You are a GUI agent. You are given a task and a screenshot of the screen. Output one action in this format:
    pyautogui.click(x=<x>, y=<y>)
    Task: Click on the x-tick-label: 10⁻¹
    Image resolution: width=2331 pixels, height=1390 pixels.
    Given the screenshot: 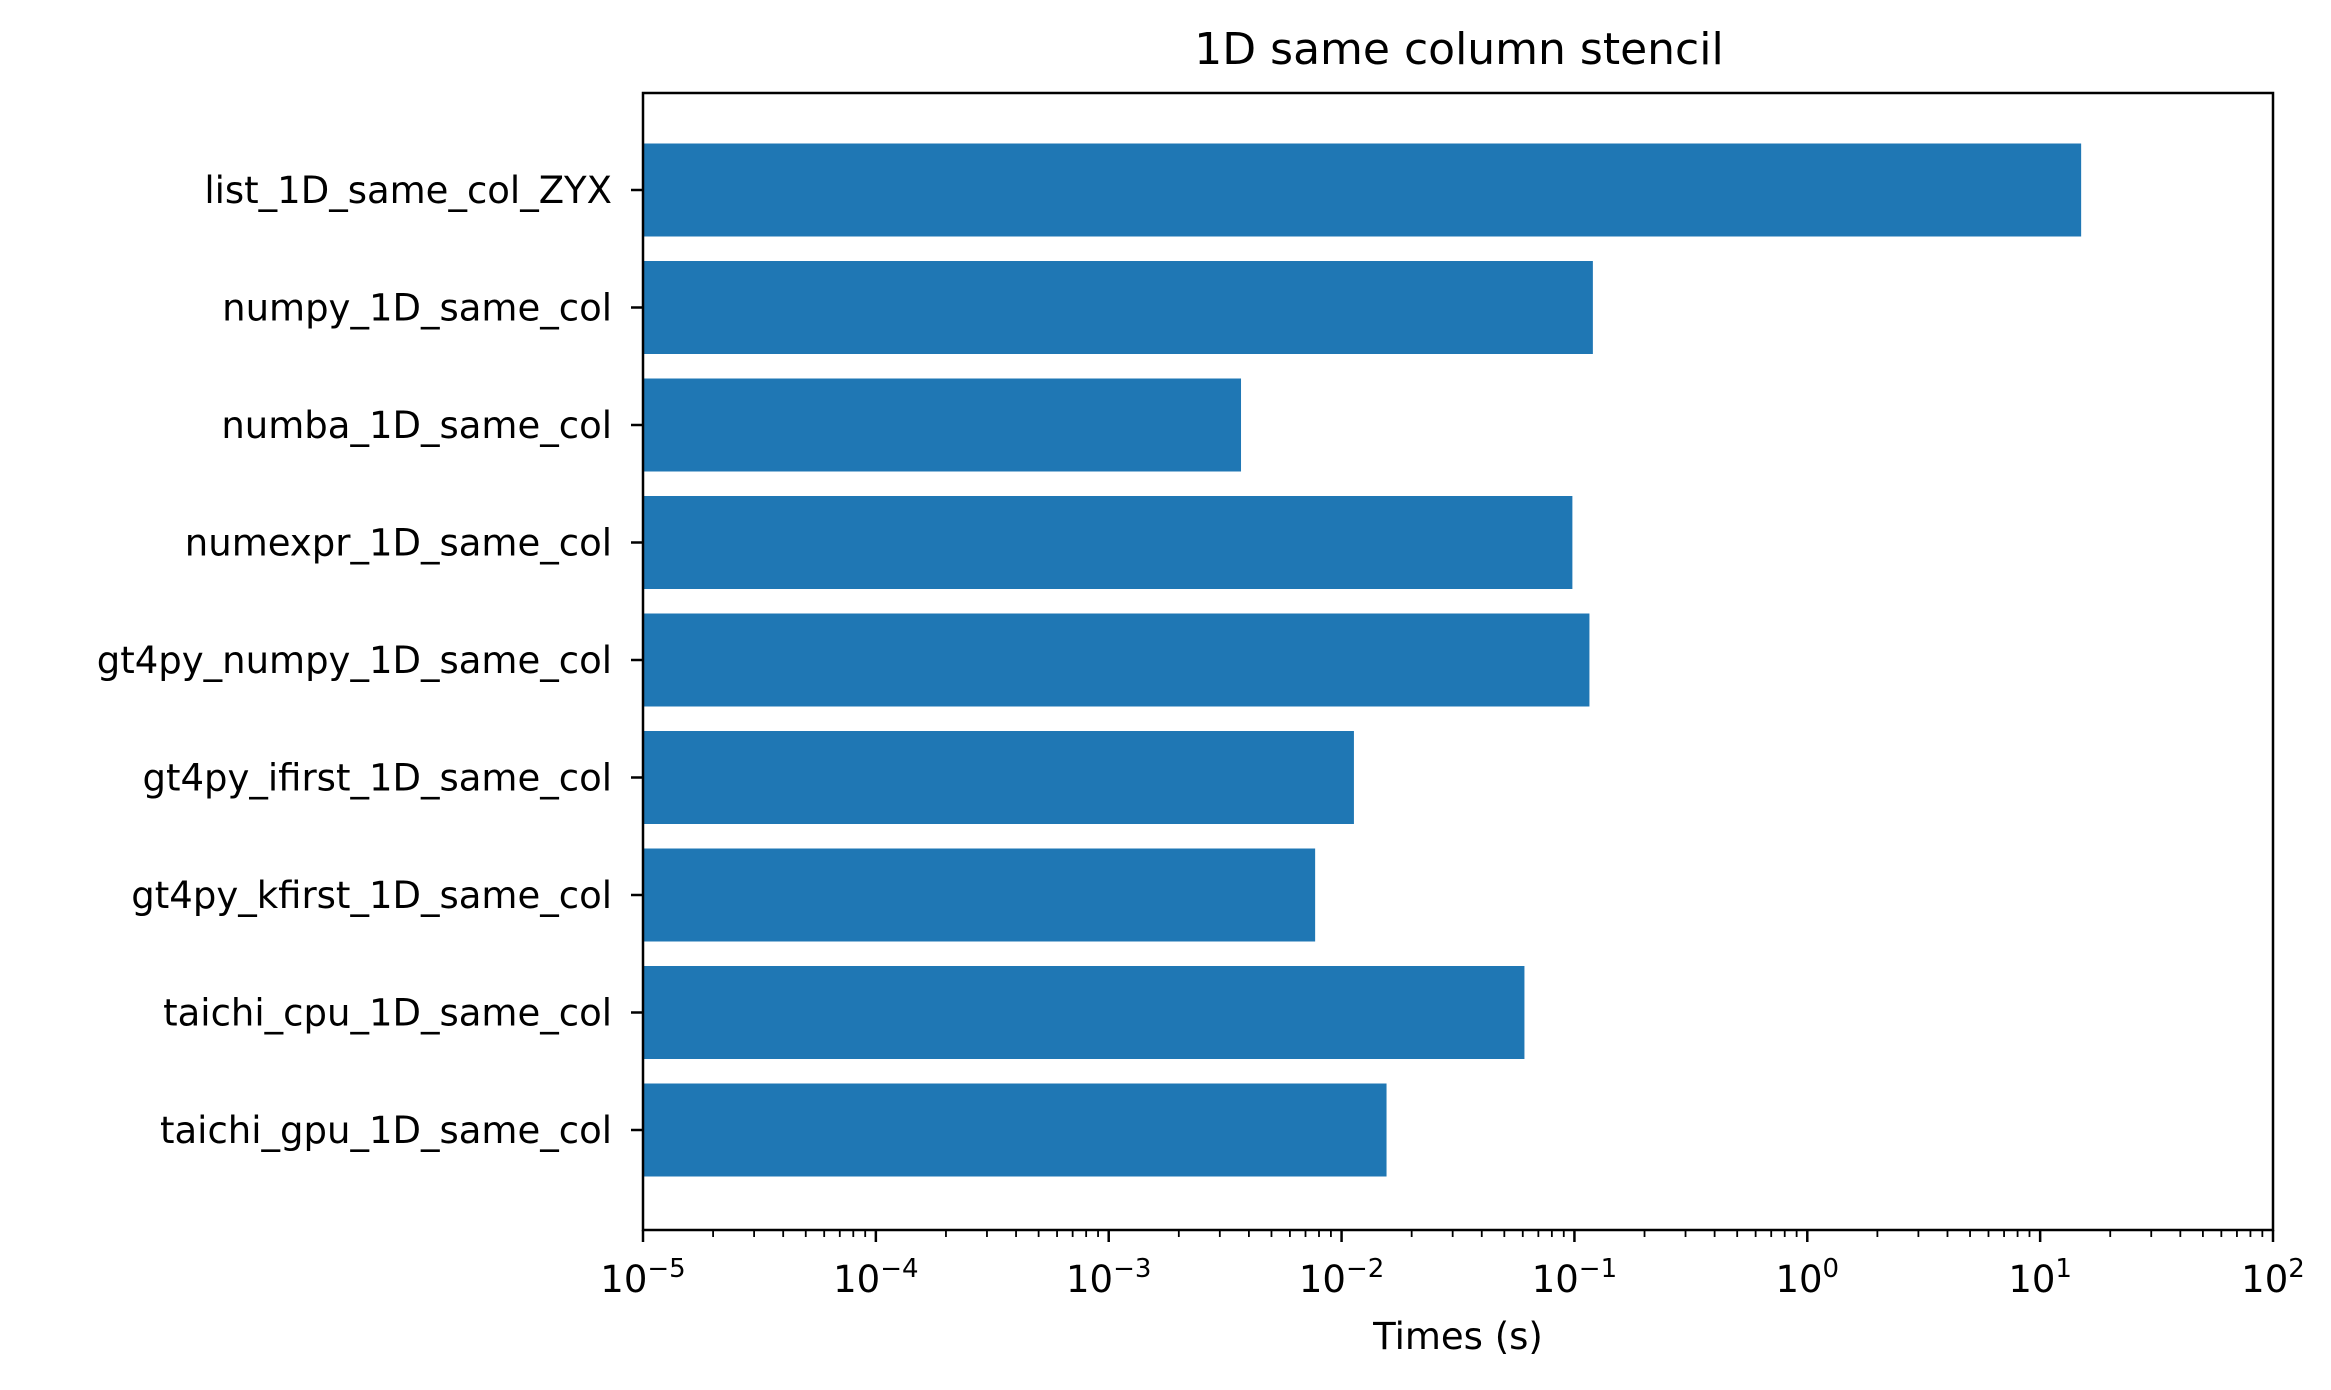 What is the action you would take?
    pyautogui.click(x=1574, y=1277)
    